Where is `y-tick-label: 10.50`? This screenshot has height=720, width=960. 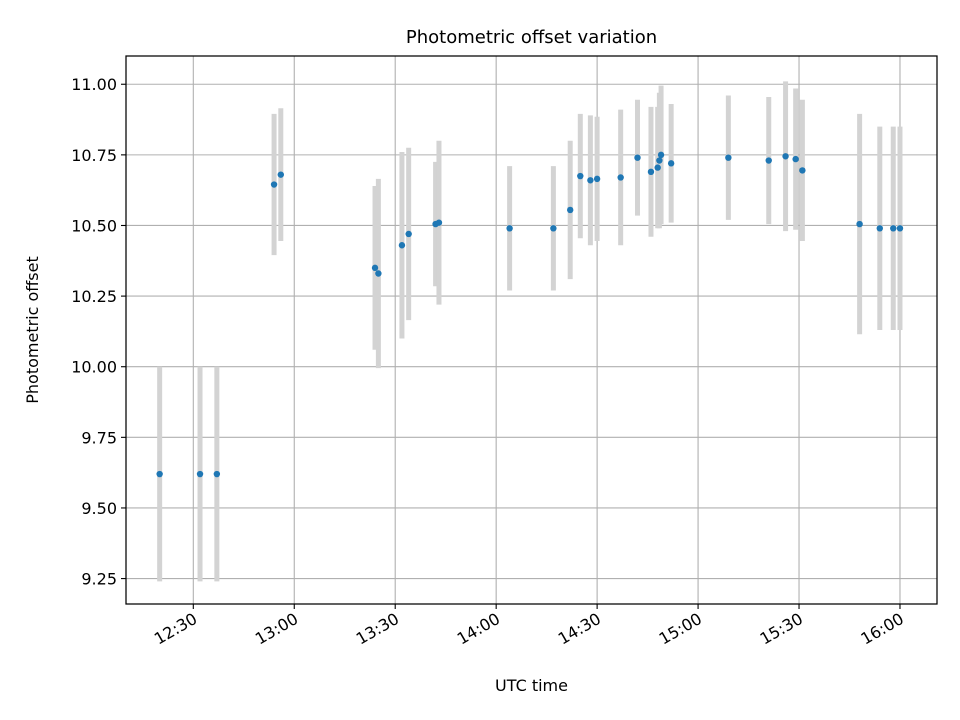 y-tick-label: 10.50 is located at coordinates (94, 225).